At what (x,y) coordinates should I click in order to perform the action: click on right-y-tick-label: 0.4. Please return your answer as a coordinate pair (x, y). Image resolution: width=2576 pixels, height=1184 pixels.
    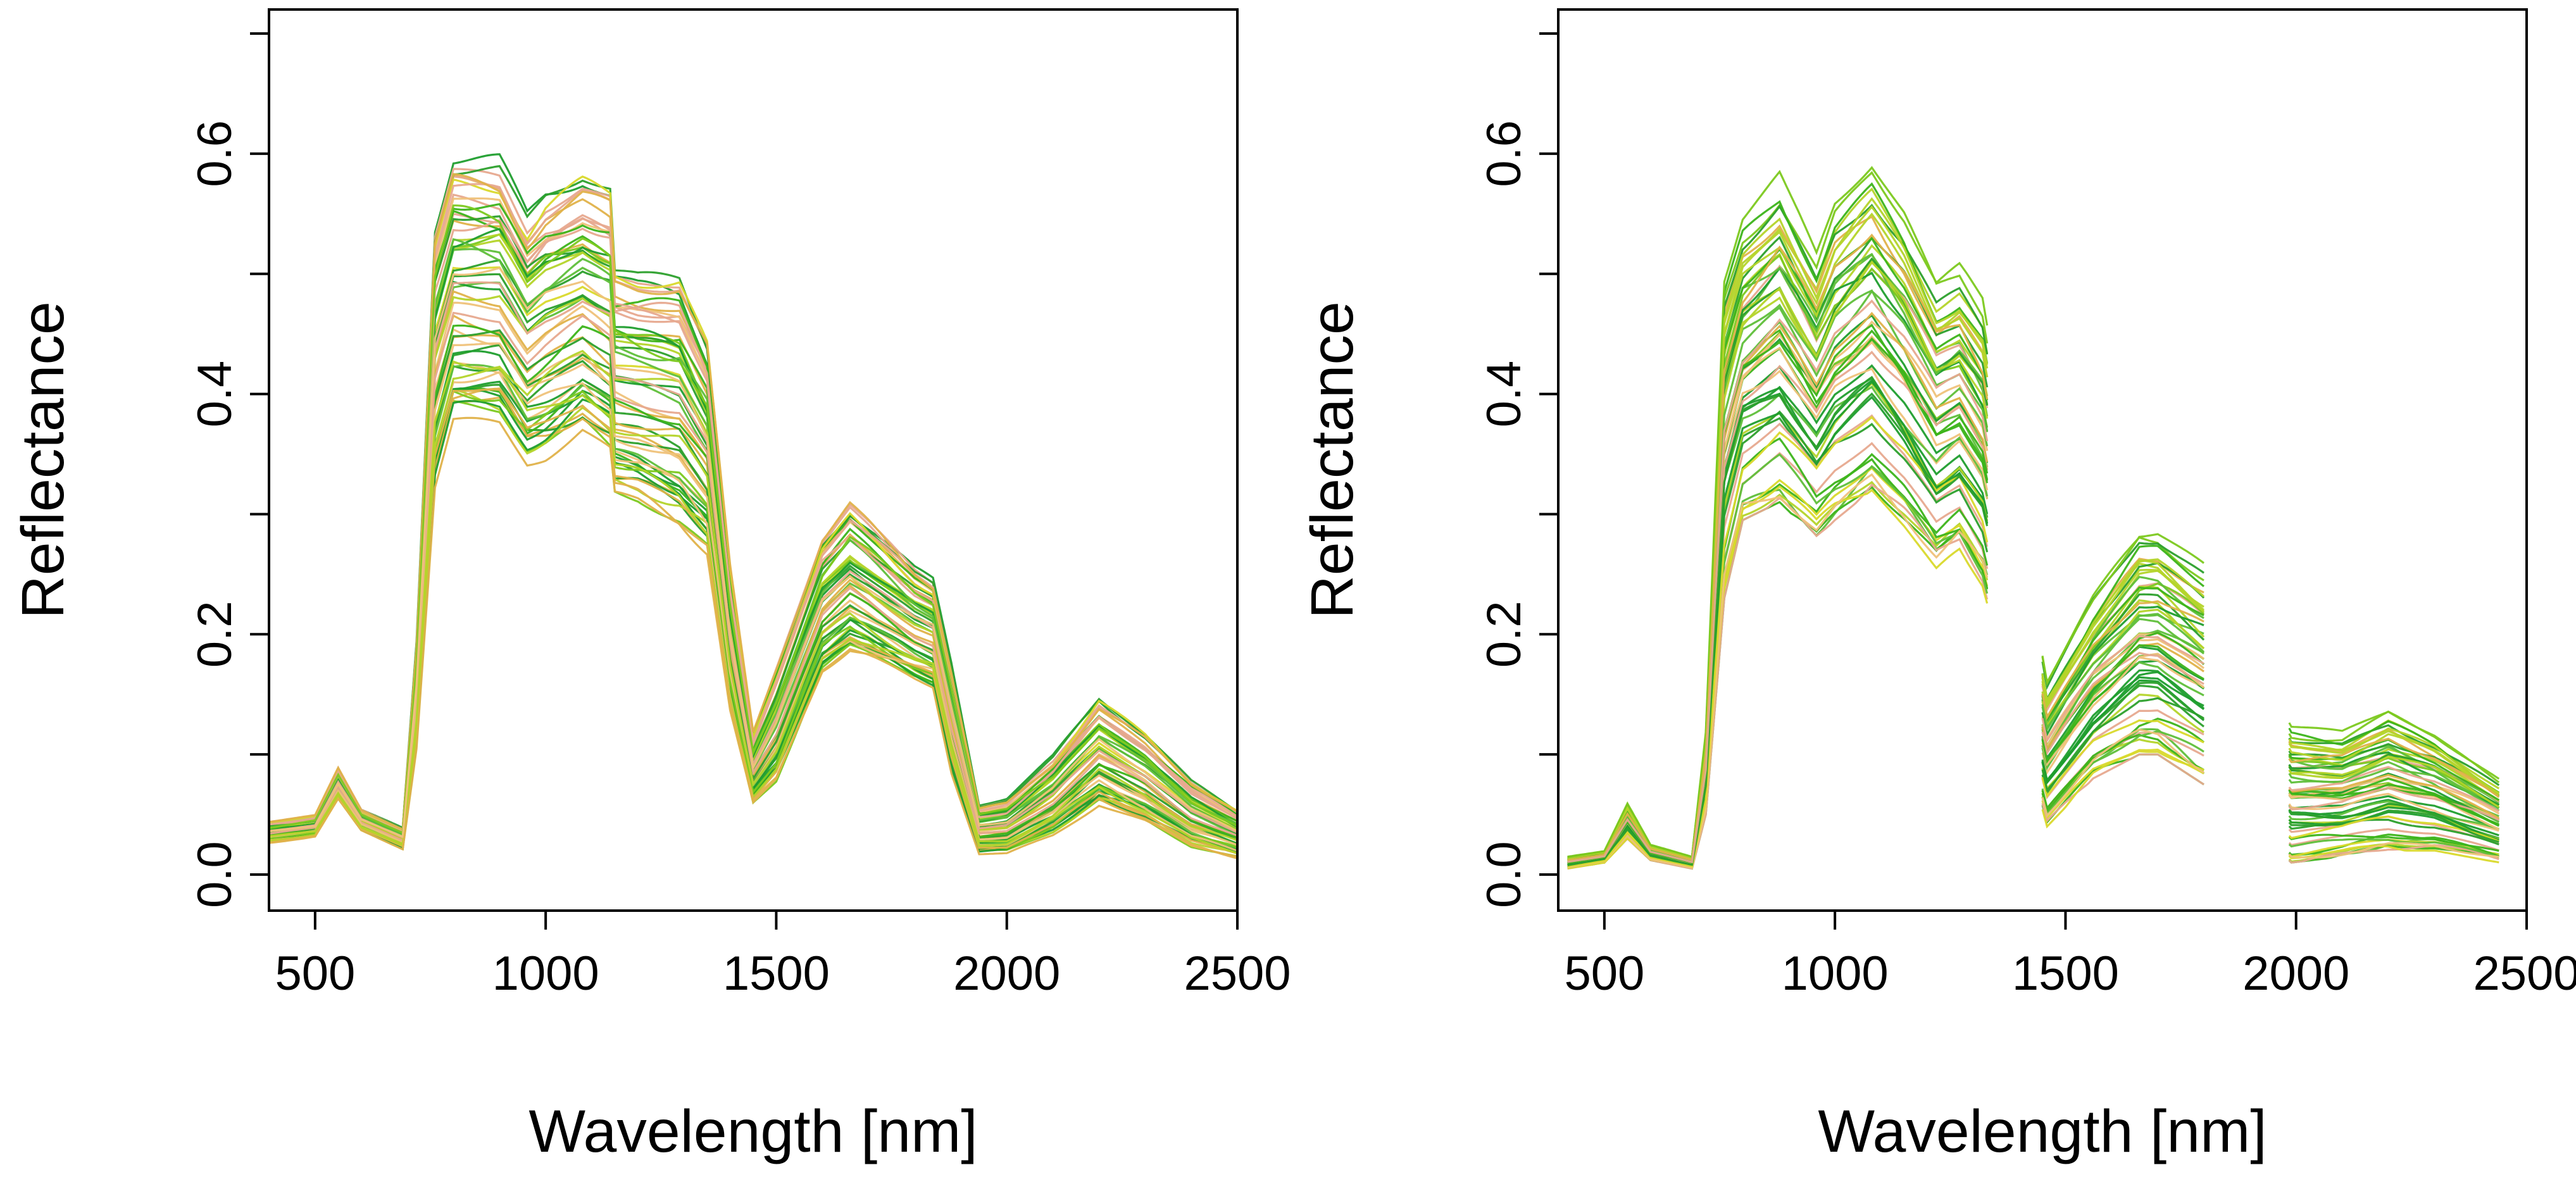
    Looking at the image, I should click on (1504, 394).